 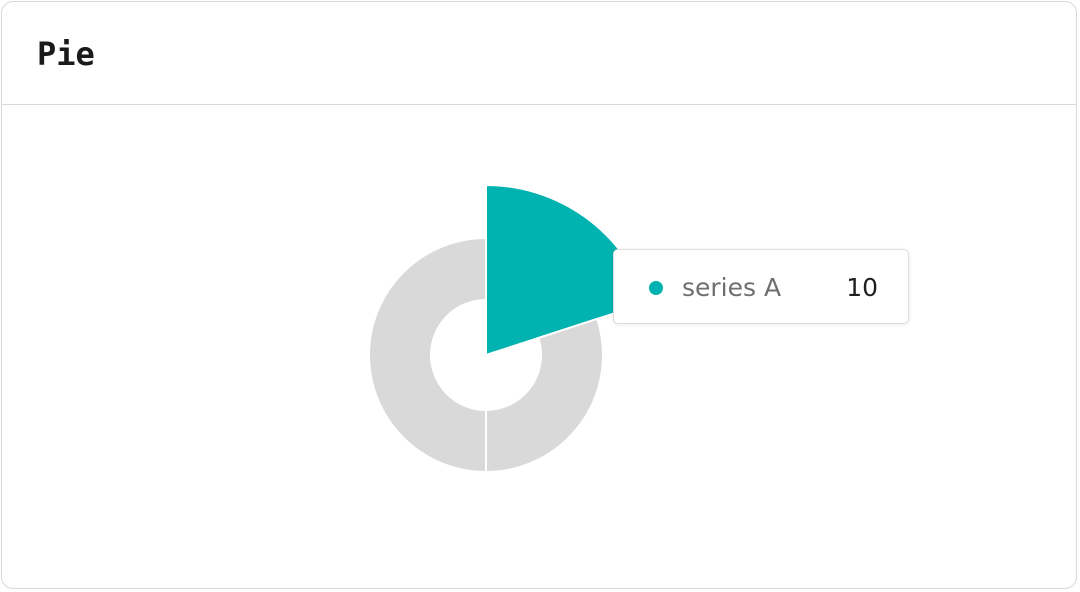 I want to click on tooltip-series-name: series A, so click(x=732, y=287).